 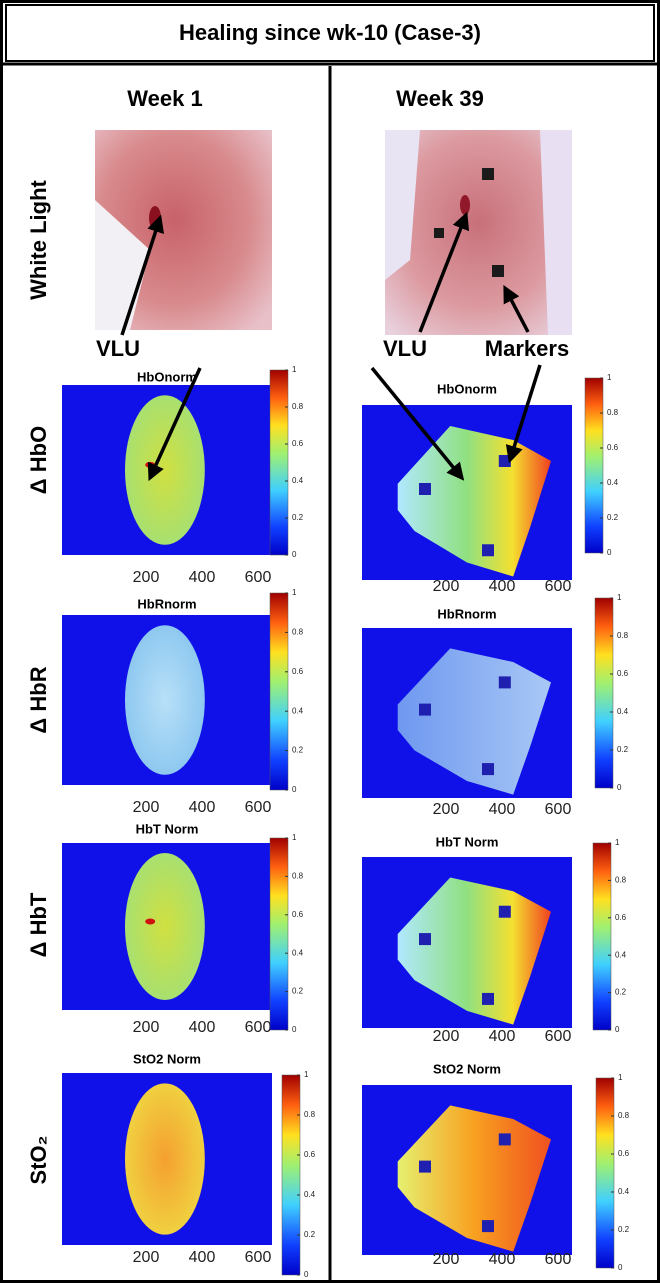 What do you see at coordinates (466, 613) in the screenshot?
I see `panel-title: HbRnorm` at bounding box center [466, 613].